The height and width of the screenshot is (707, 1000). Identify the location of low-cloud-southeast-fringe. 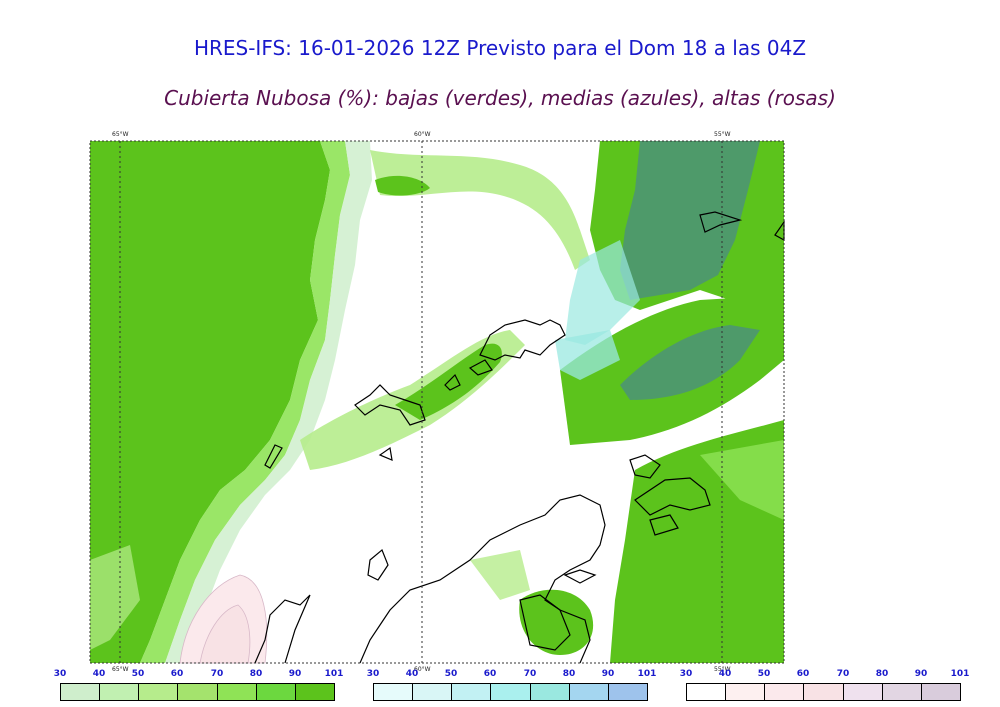
(742, 480).